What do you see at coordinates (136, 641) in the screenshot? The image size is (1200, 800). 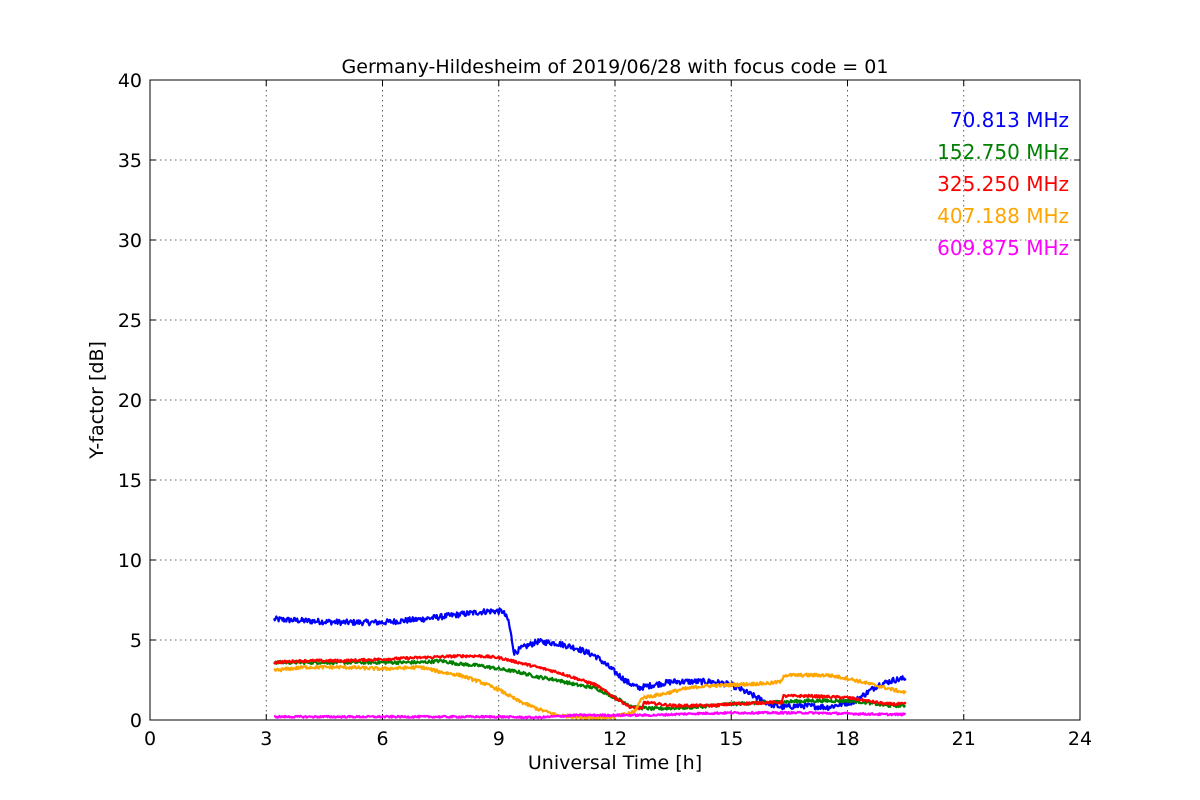 I see `y-tick-label: 5` at bounding box center [136, 641].